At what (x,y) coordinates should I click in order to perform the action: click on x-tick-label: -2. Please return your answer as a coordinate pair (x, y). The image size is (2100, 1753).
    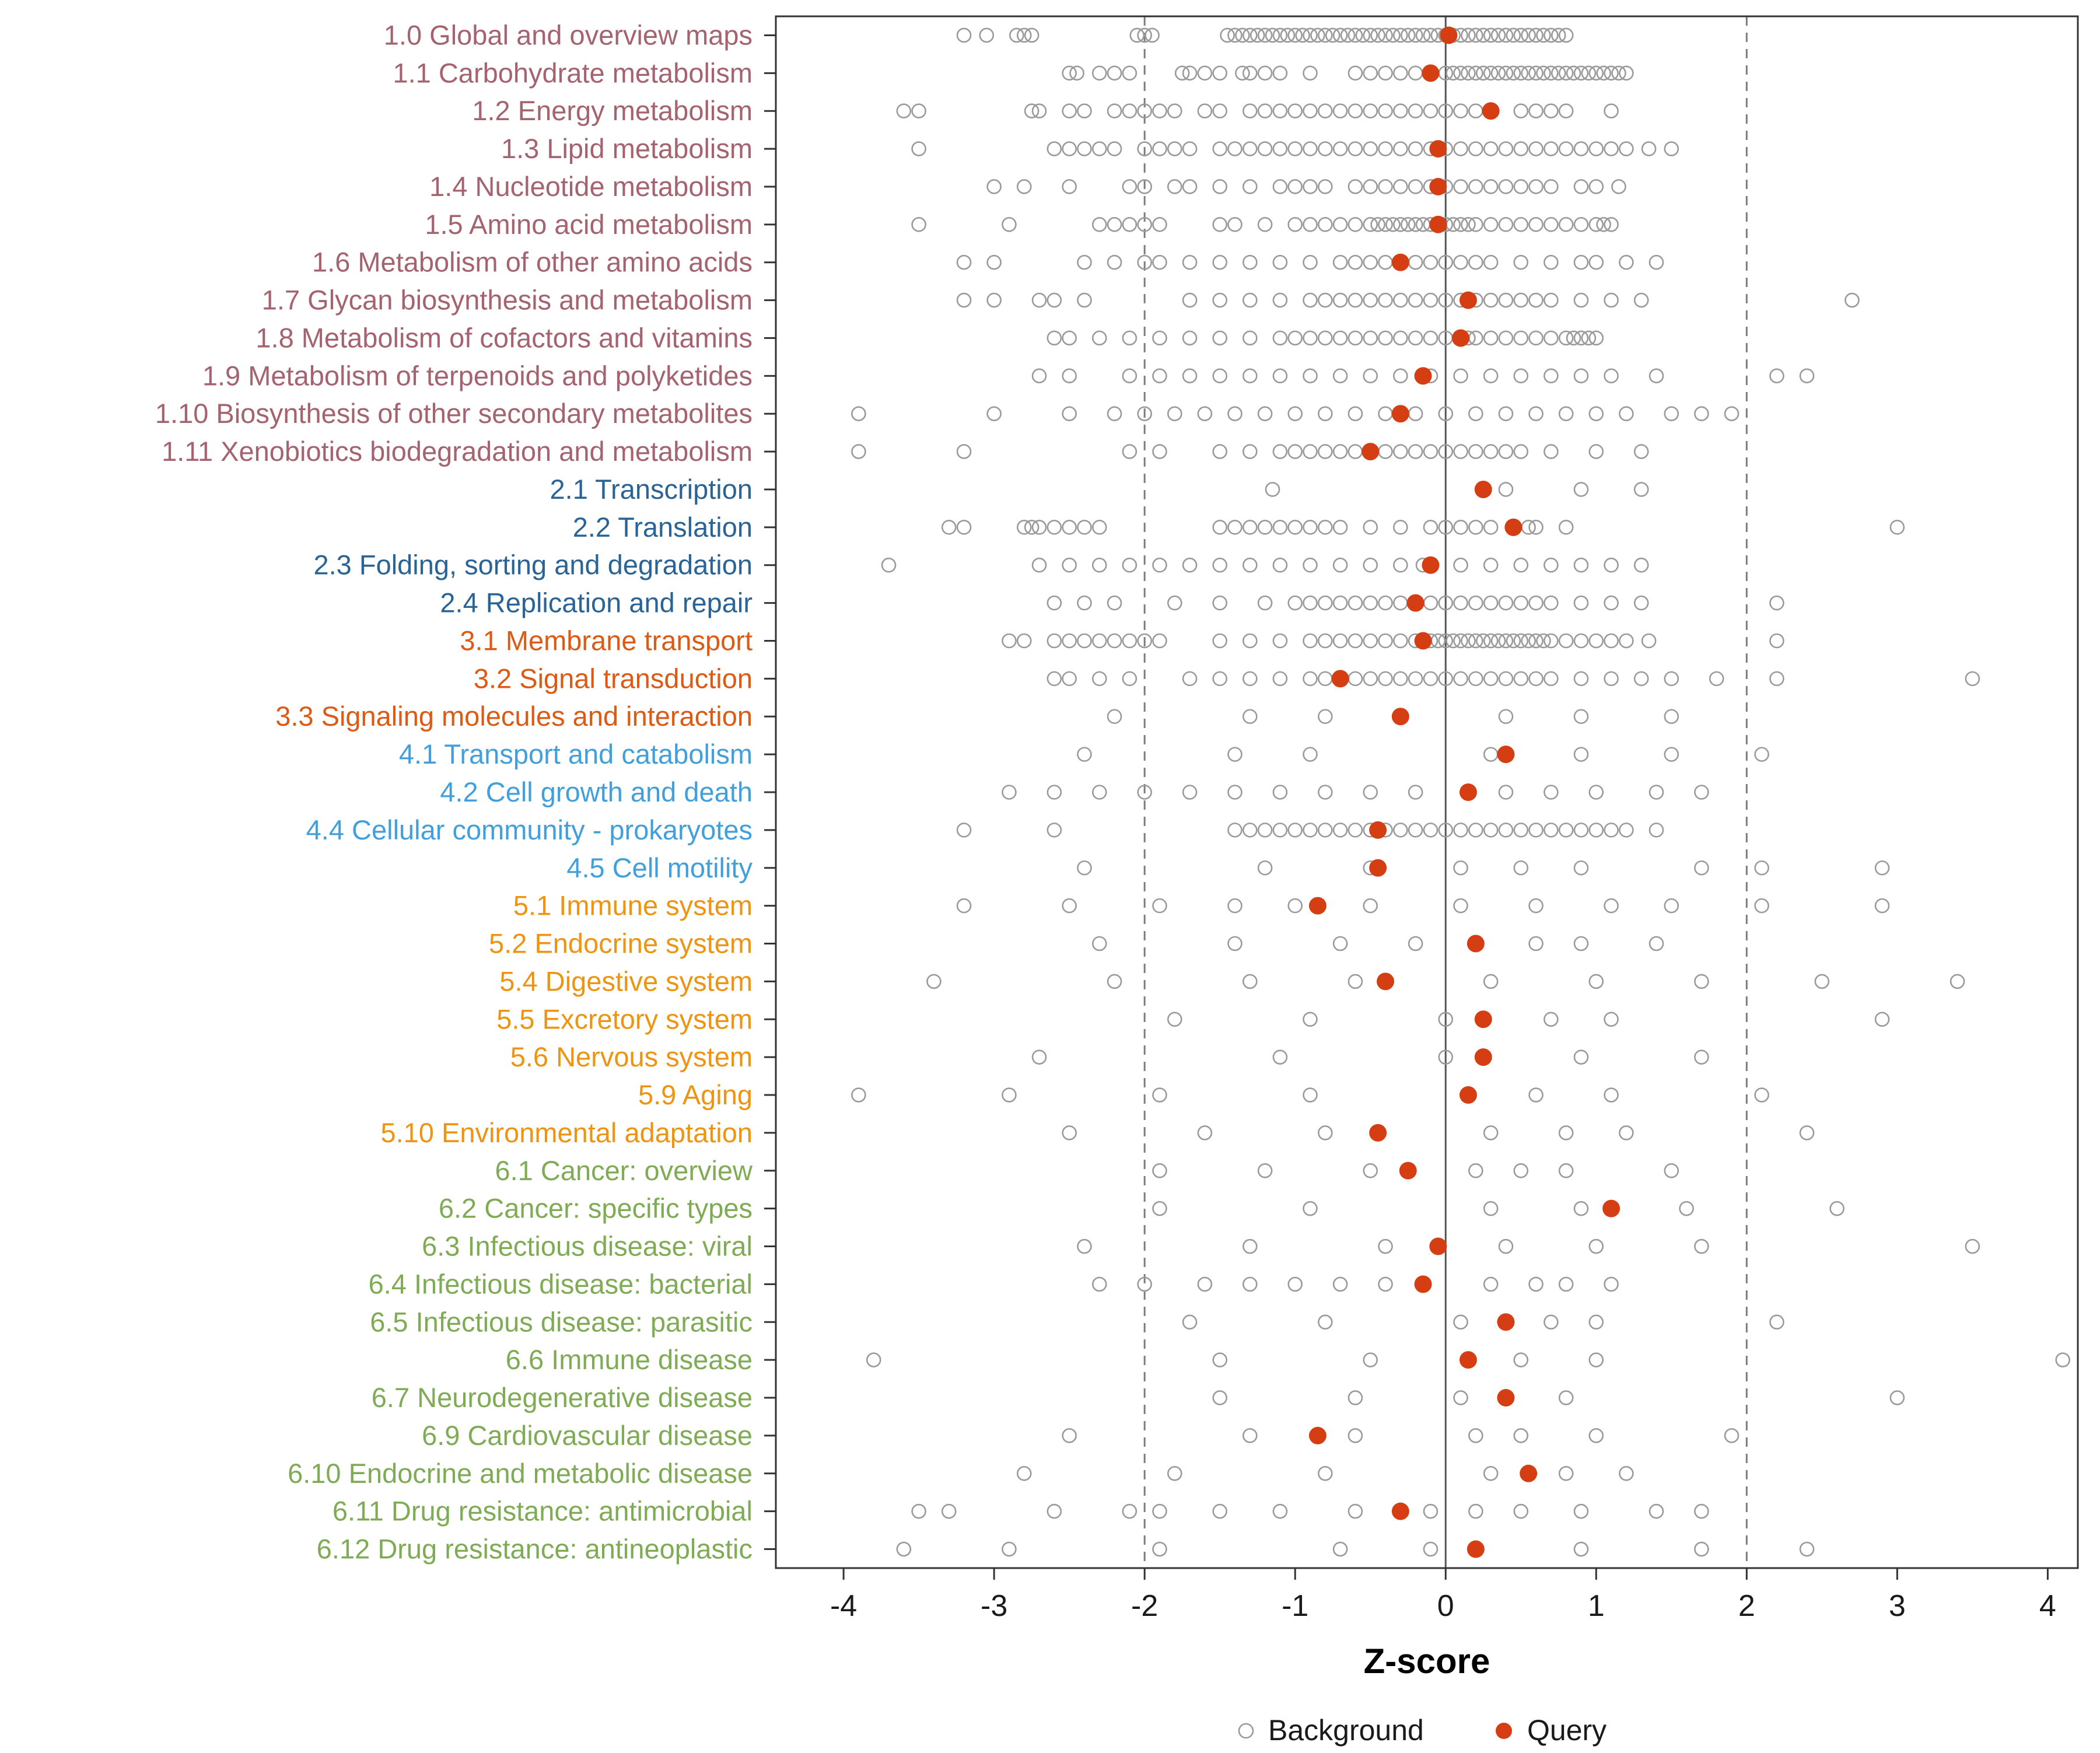
    Looking at the image, I should click on (1144, 1606).